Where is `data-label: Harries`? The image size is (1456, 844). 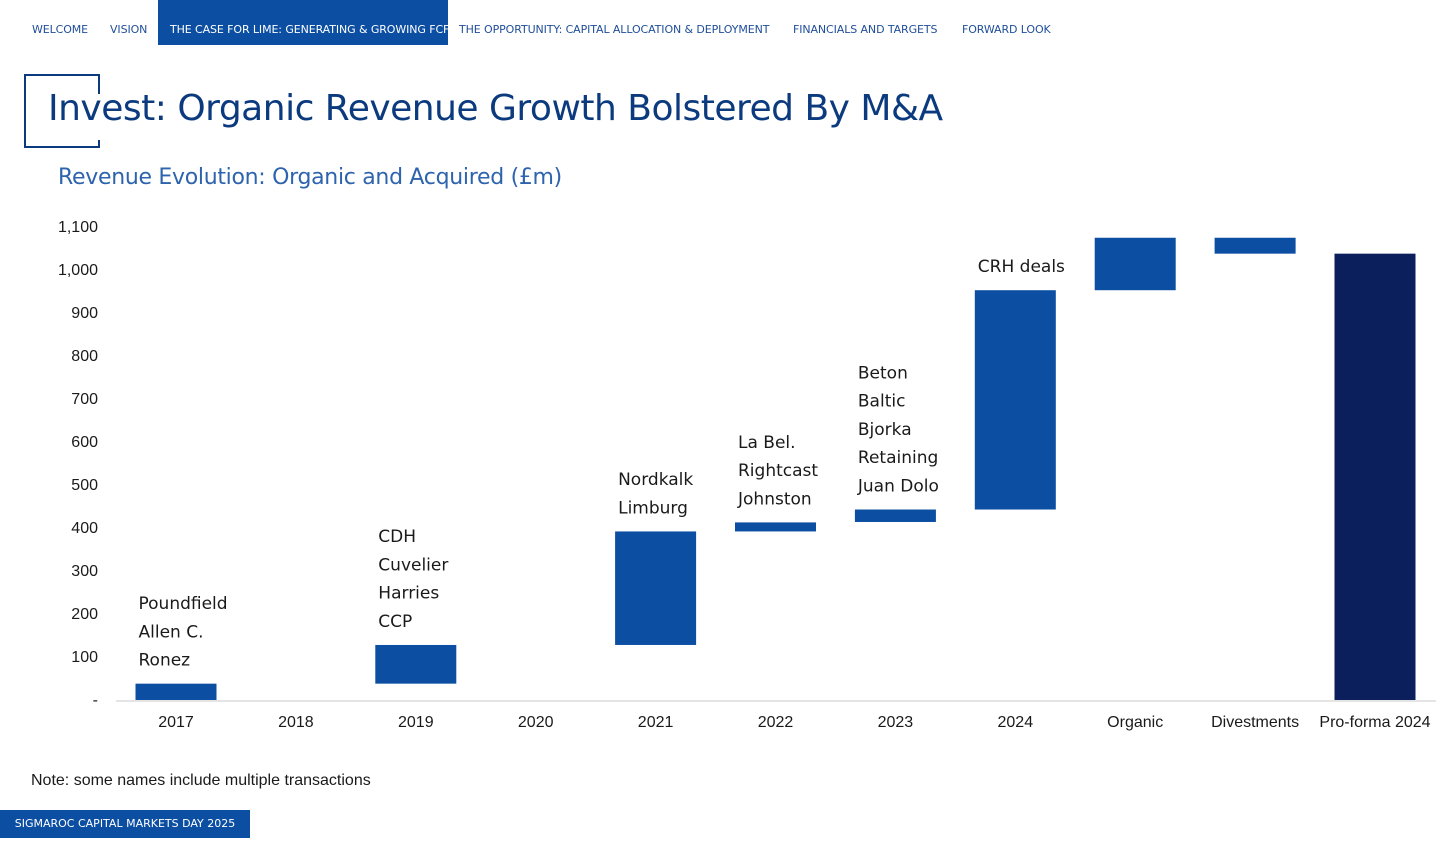
data-label: Harries is located at coordinates (408, 594).